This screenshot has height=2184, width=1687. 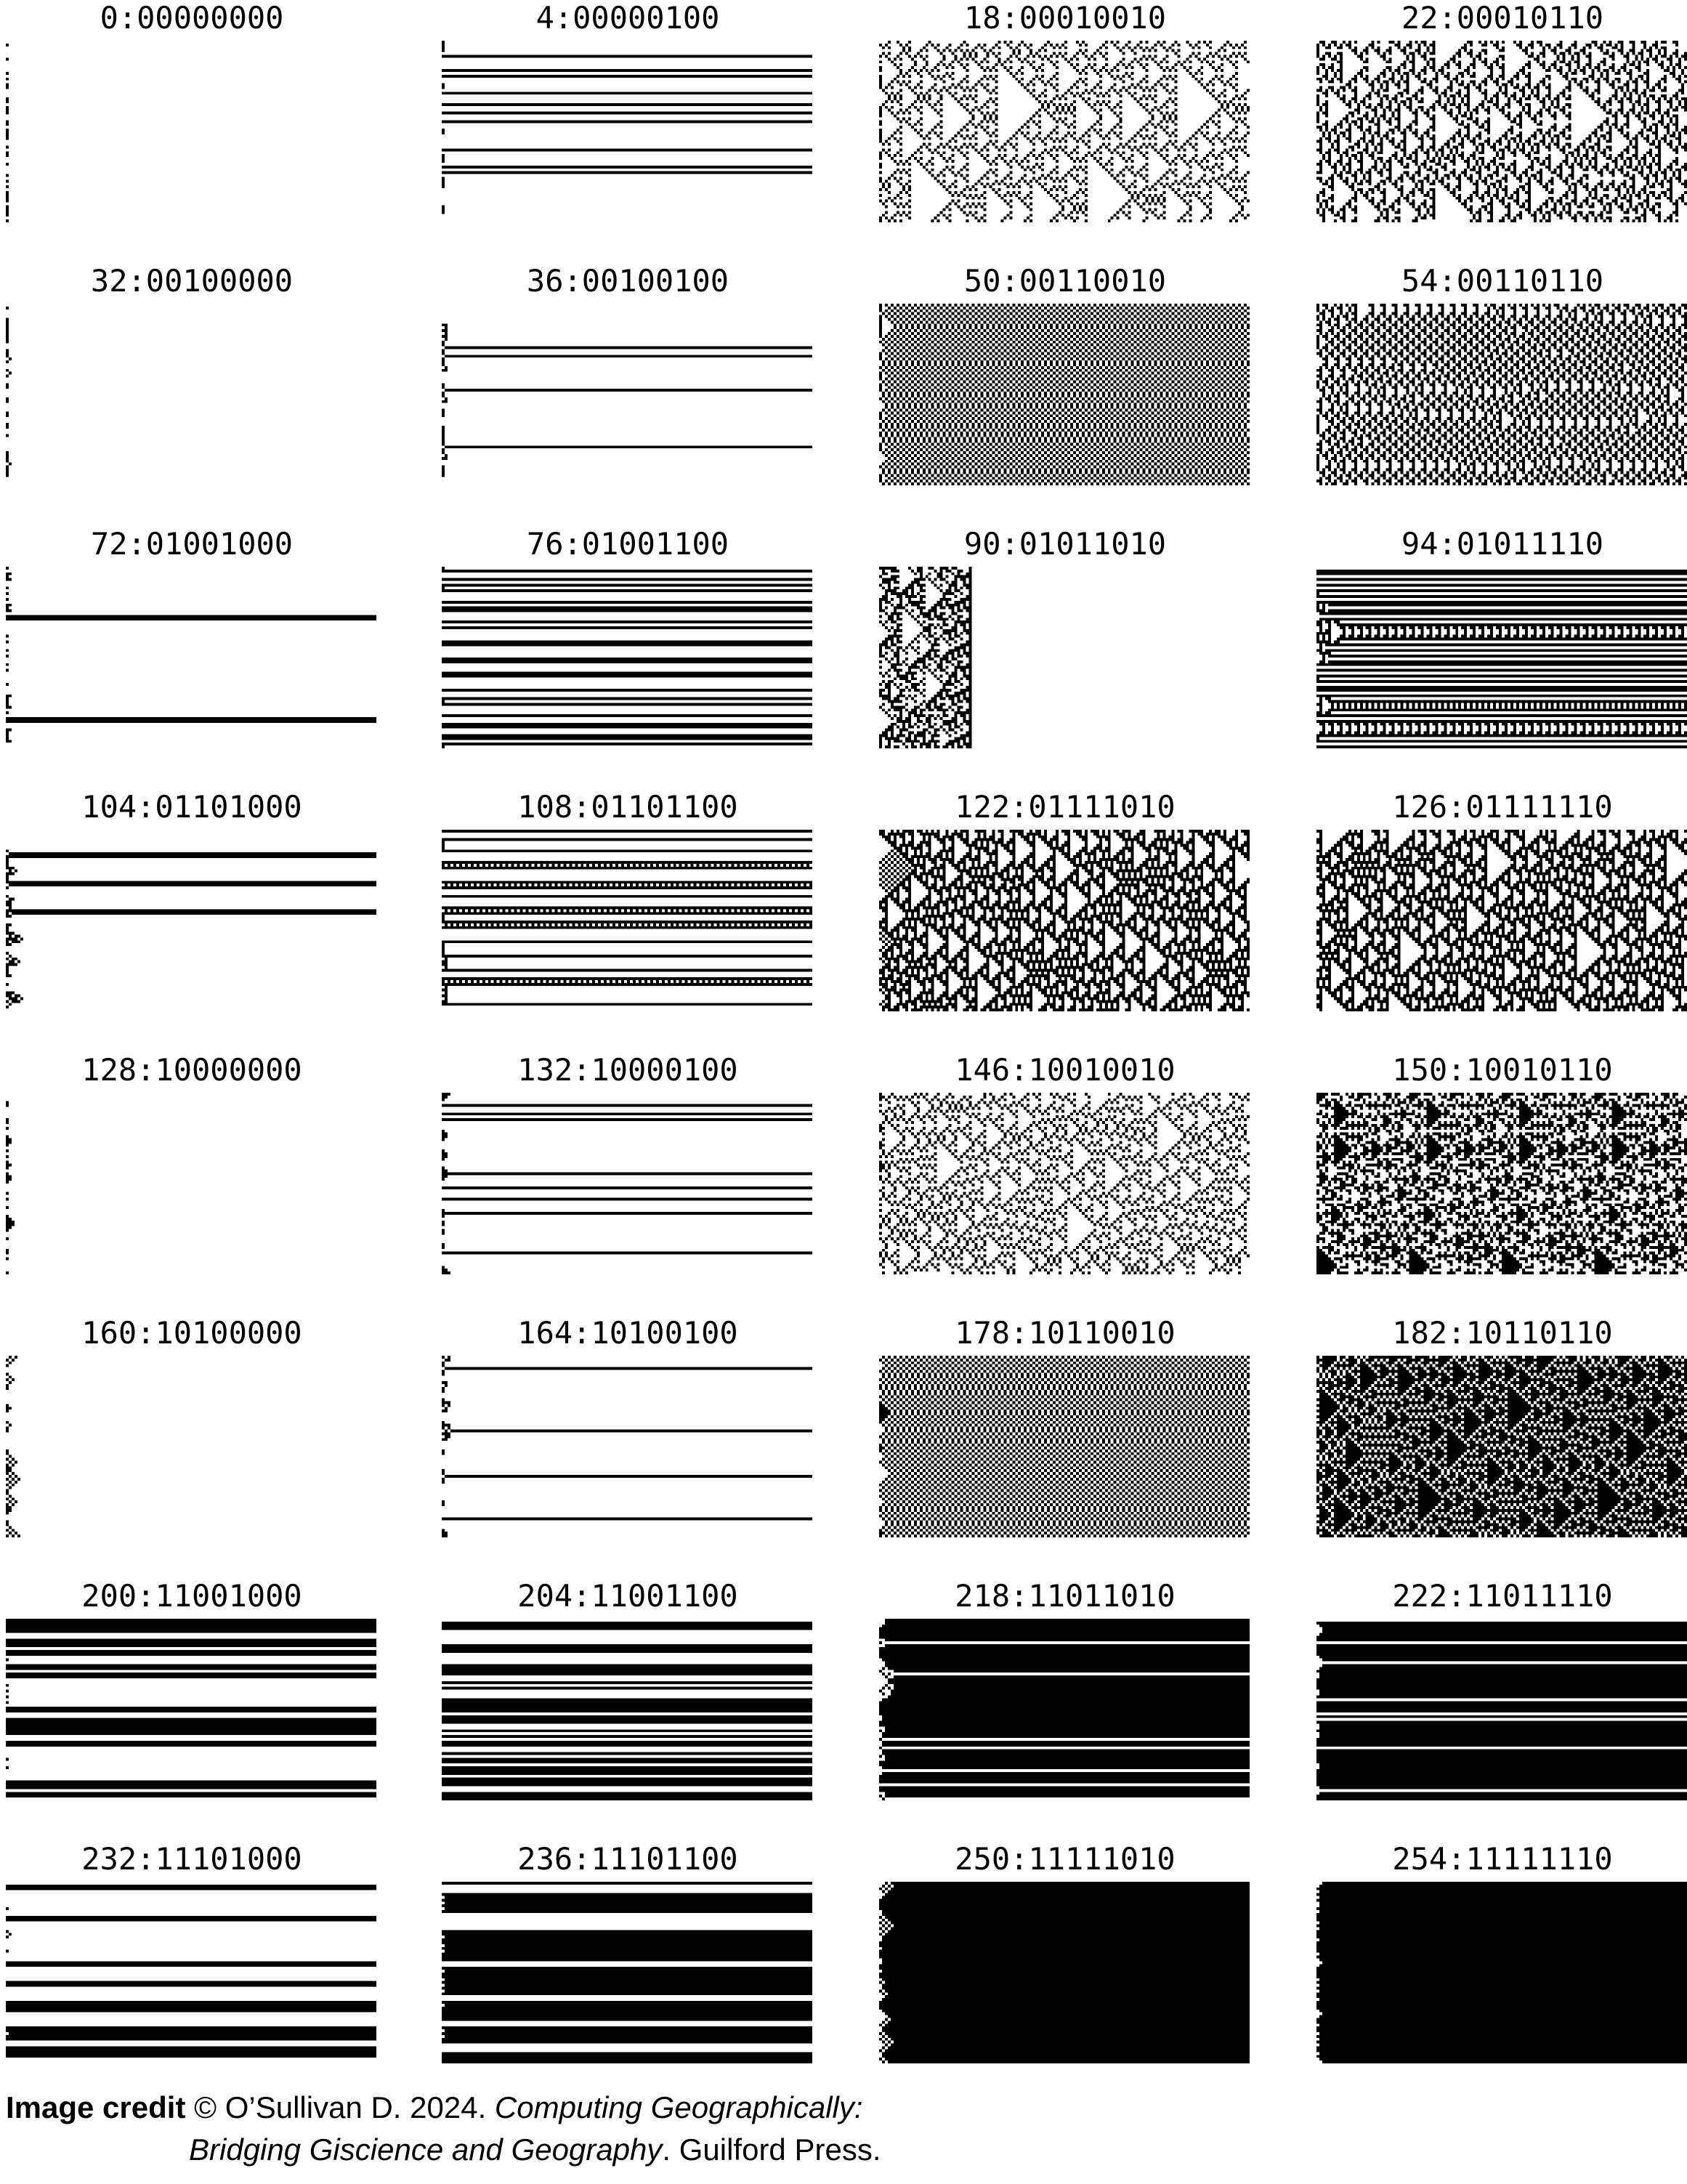 I want to click on rule-label: 200:11001000, so click(x=191, y=1596).